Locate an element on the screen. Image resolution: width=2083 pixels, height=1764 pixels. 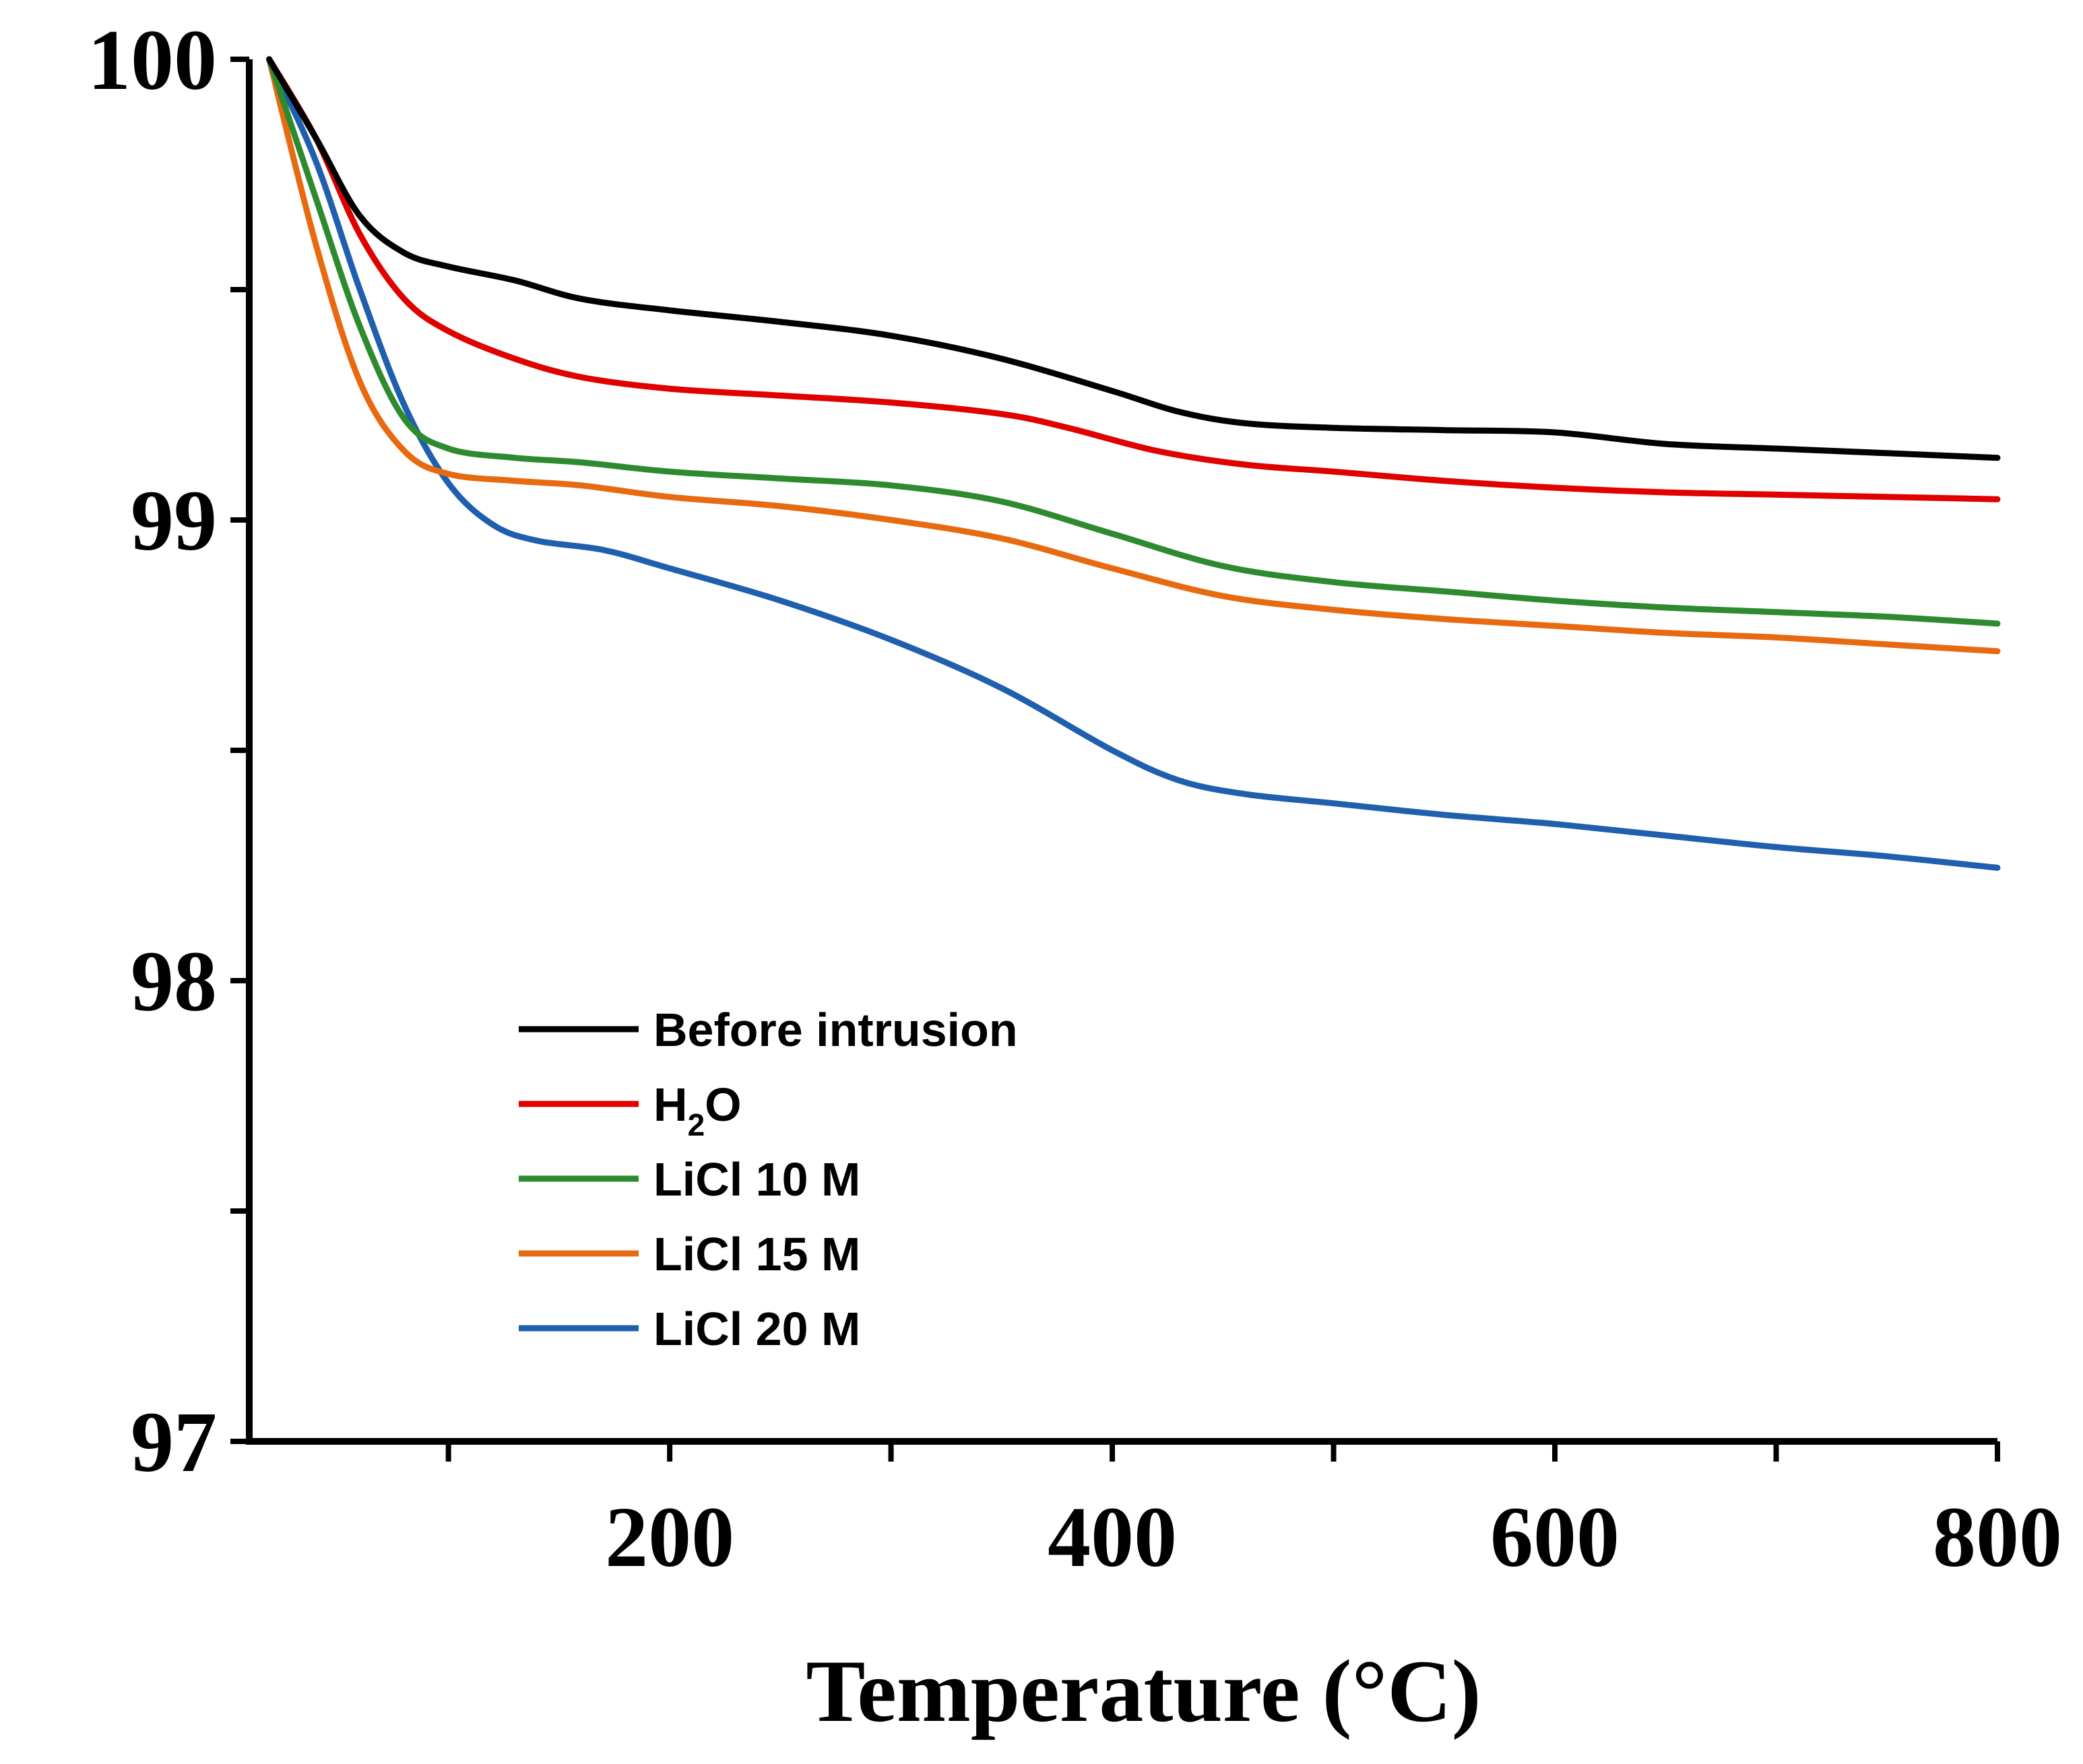
y-tick-label: 99 is located at coordinates (174, 520).